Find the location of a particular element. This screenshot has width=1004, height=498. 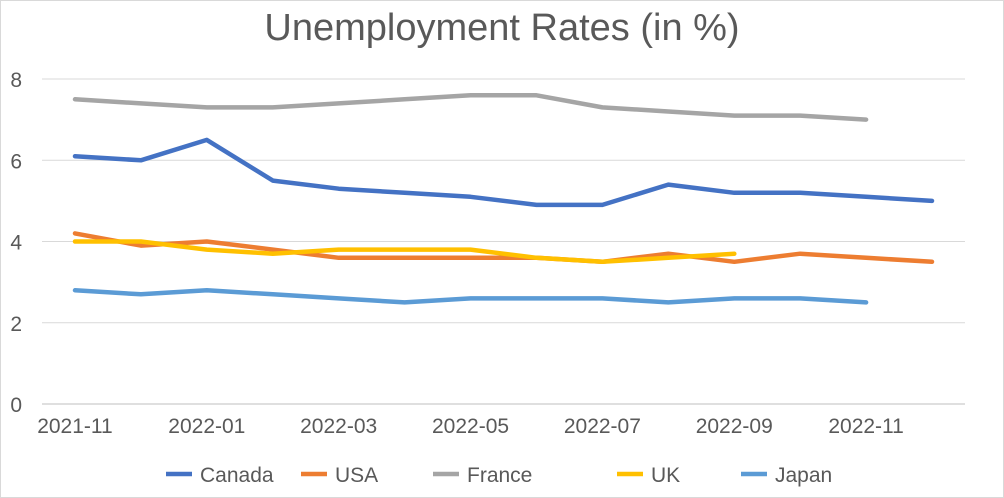

x-tick-label: 2022-05 is located at coordinates (470, 426).